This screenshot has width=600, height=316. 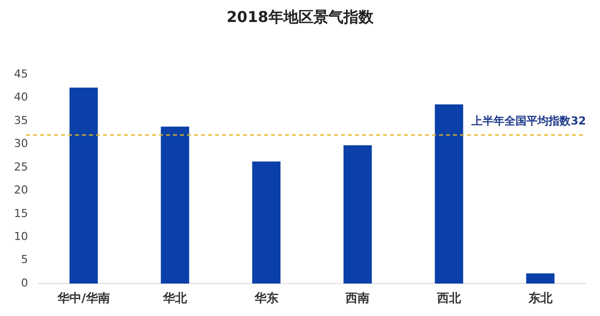 I want to click on y-tick-label: 15, so click(x=21, y=213).